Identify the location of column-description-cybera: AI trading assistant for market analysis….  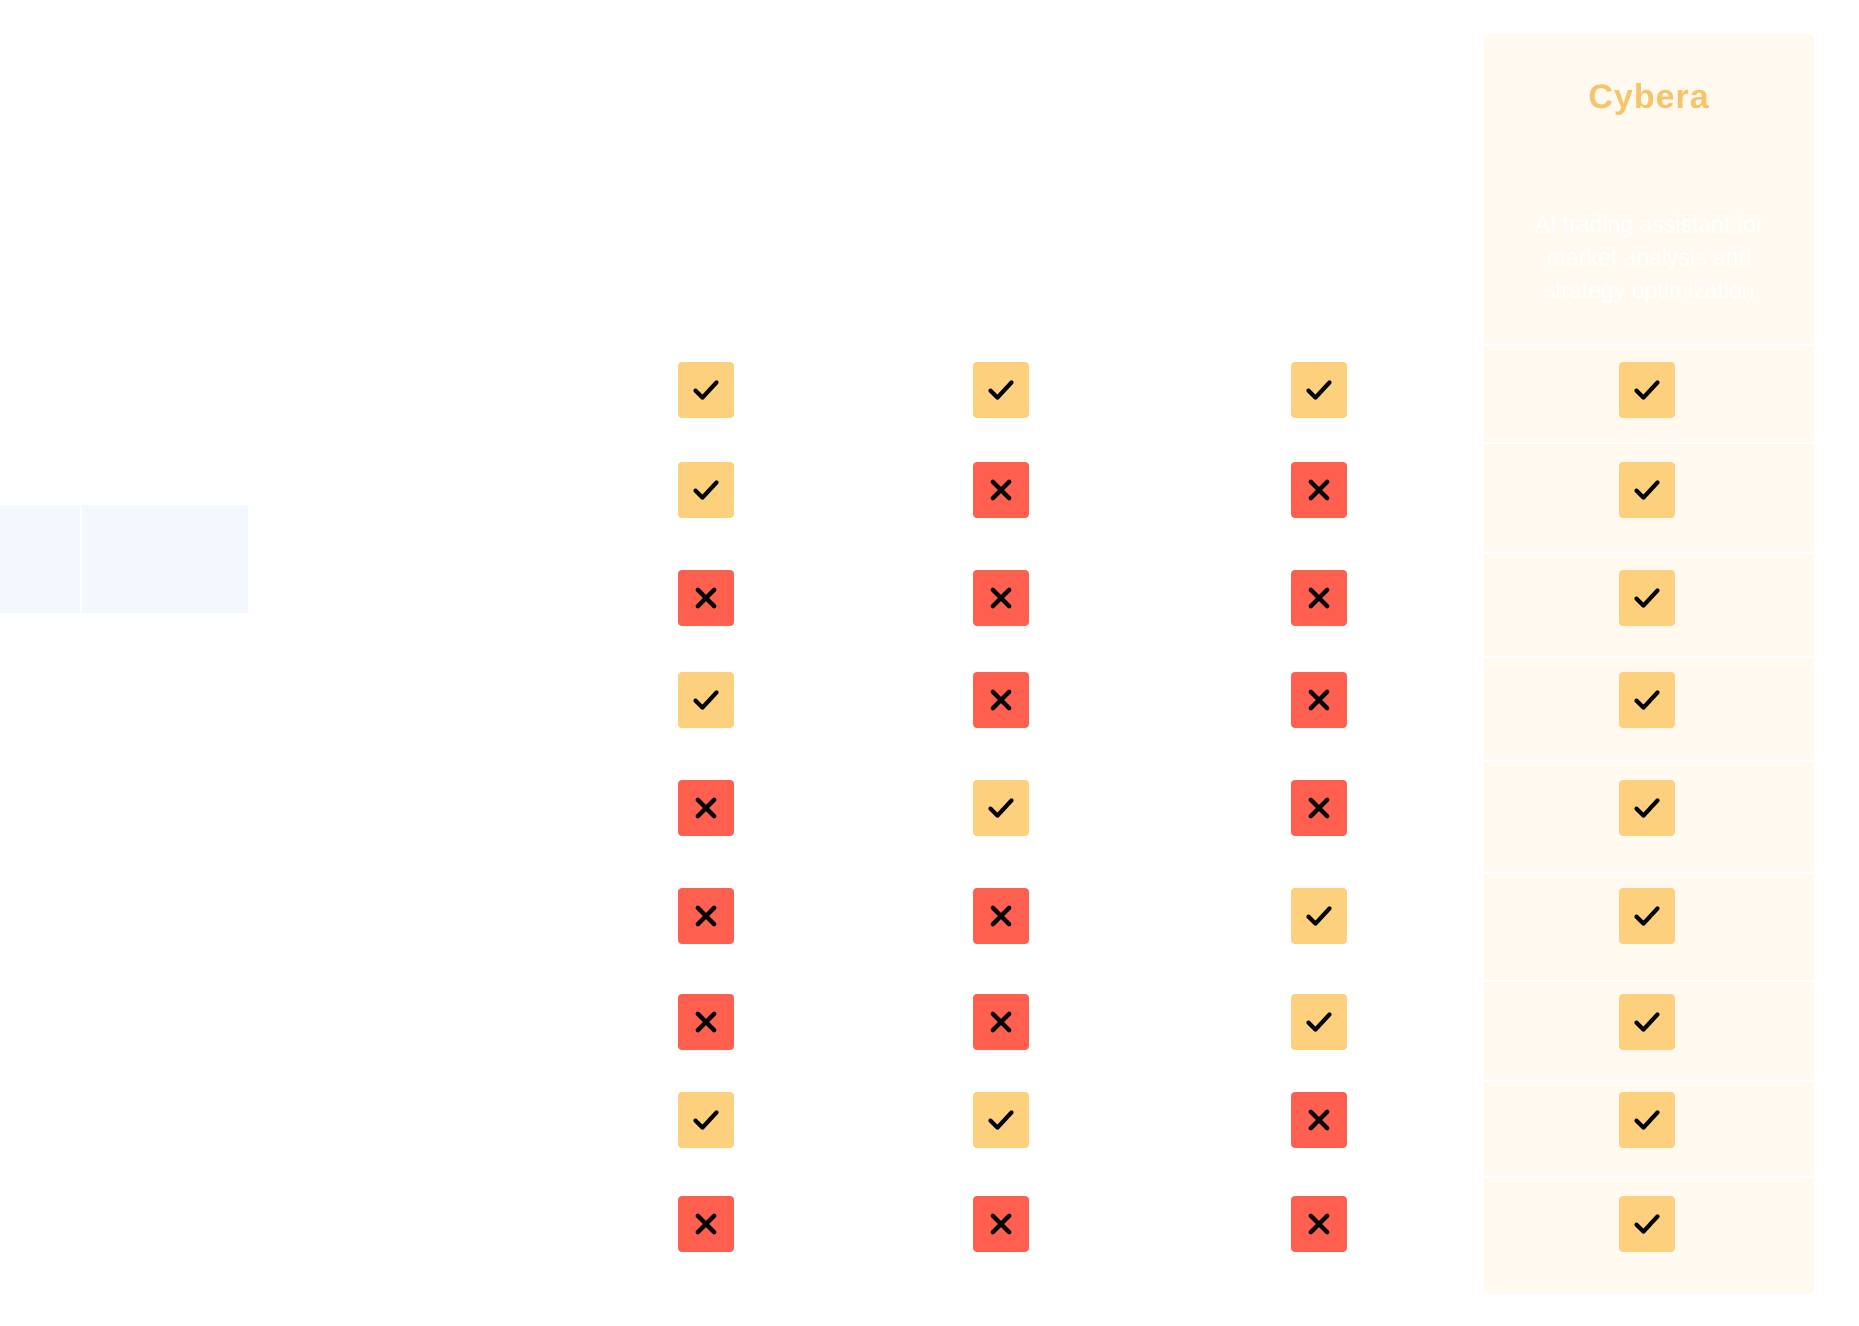
(1649, 257).